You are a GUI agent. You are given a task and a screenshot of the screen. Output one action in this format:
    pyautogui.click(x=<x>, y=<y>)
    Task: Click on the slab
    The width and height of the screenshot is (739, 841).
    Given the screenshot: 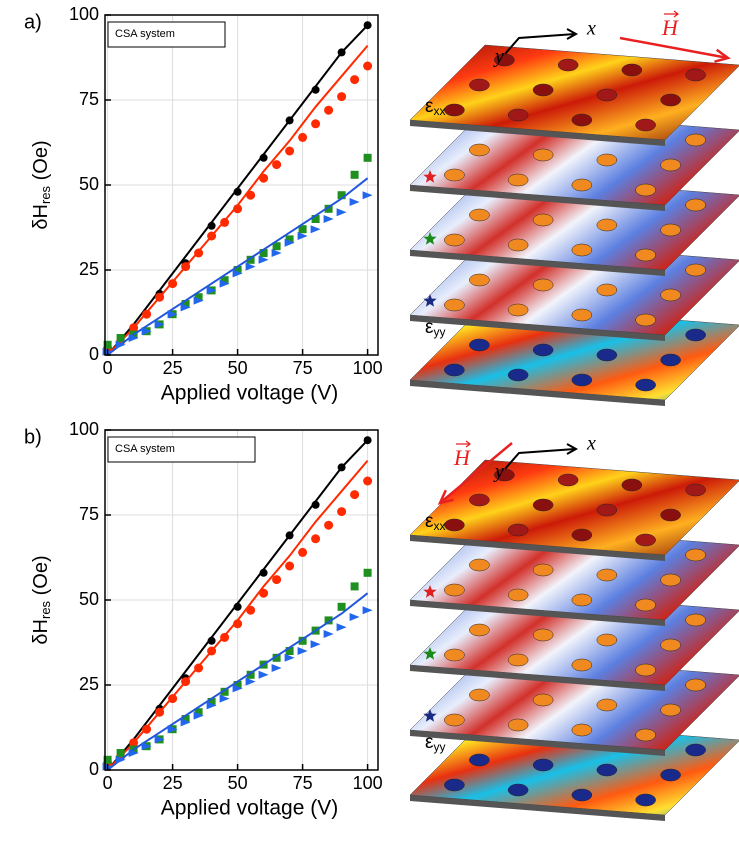 What is the action you would take?
    pyautogui.click(x=574, y=92)
    